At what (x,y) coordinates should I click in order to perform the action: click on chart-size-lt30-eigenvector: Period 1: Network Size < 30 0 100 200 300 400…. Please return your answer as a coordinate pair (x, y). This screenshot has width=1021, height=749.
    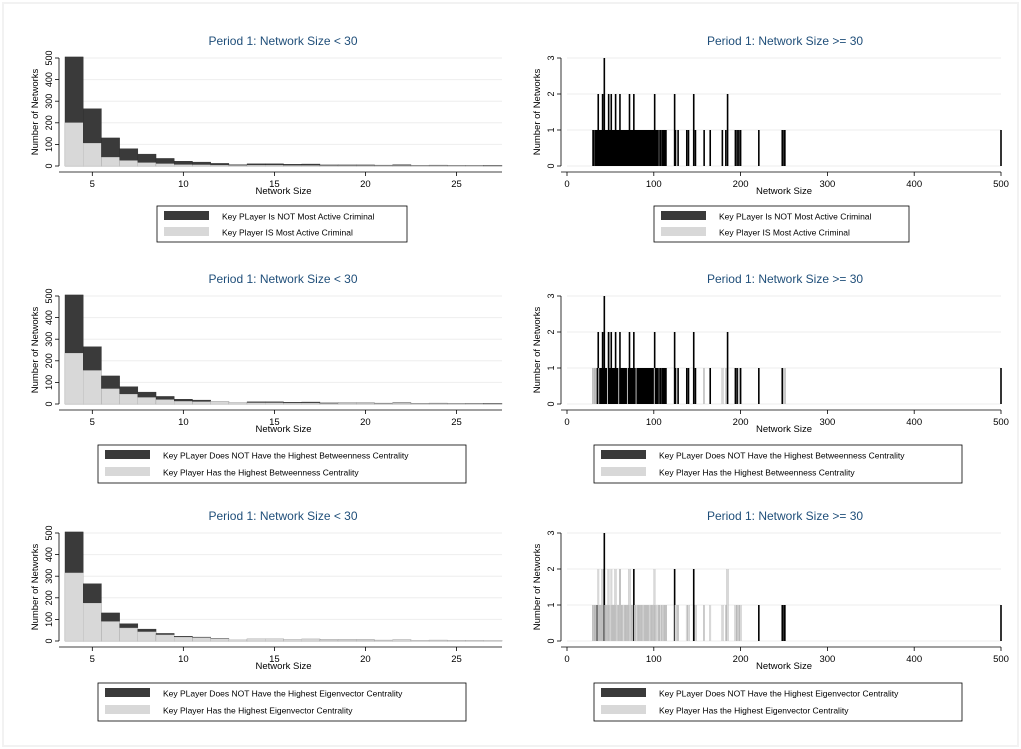
    Looking at the image, I should click on (266, 615).